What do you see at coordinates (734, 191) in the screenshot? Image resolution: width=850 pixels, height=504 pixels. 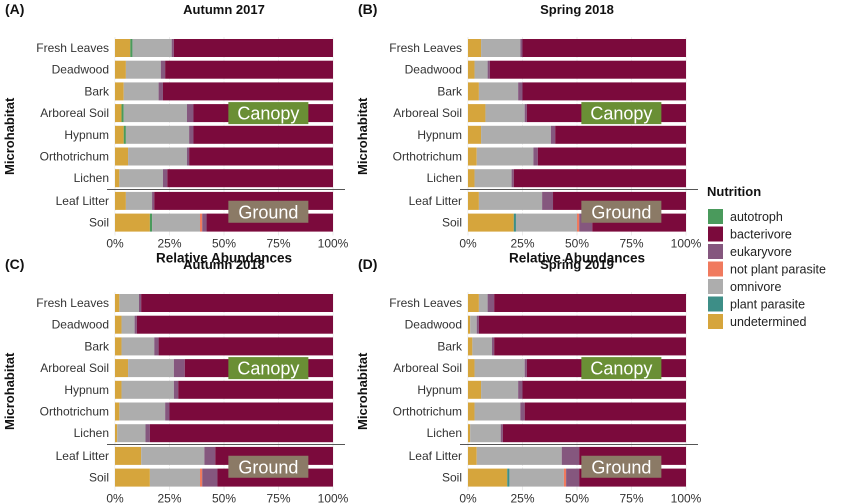 I see `legend-title: Nutrition` at bounding box center [734, 191].